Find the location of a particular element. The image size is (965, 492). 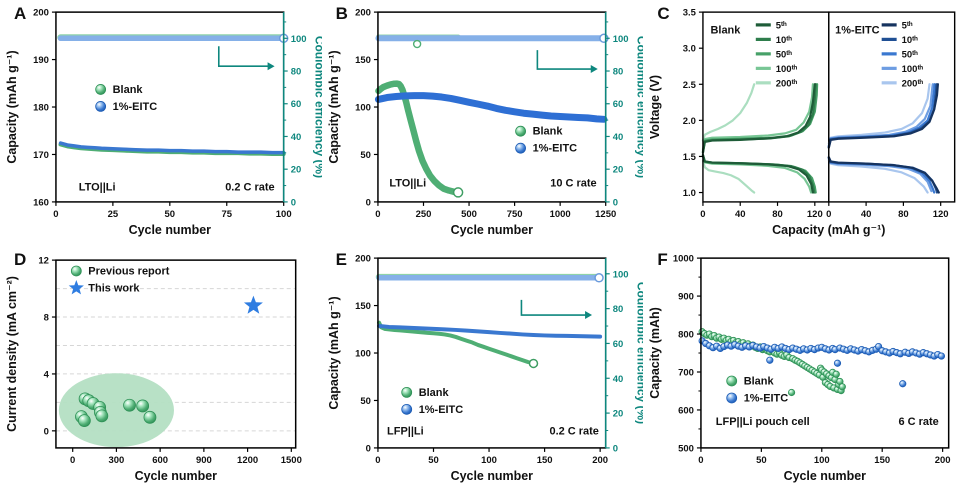

plot-box is located at coordinates (176, 354).